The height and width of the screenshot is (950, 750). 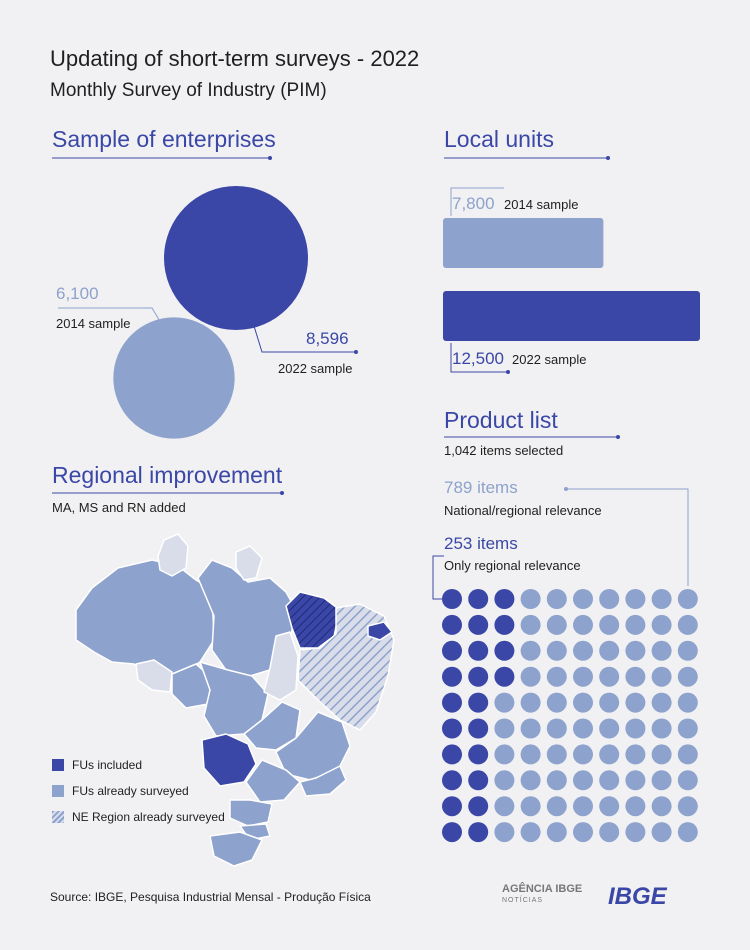 I want to click on state-ap, so click(x=249, y=563).